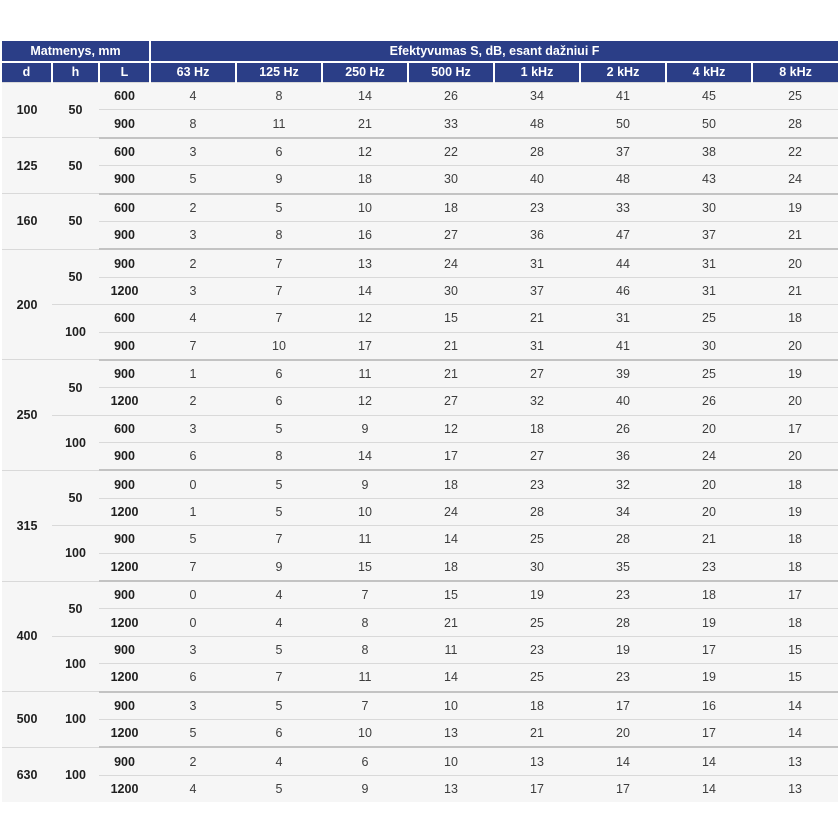 This screenshot has width=840, height=840. What do you see at coordinates (536, 72) in the screenshot?
I see `col-header-1-khz: 1 kHz` at bounding box center [536, 72].